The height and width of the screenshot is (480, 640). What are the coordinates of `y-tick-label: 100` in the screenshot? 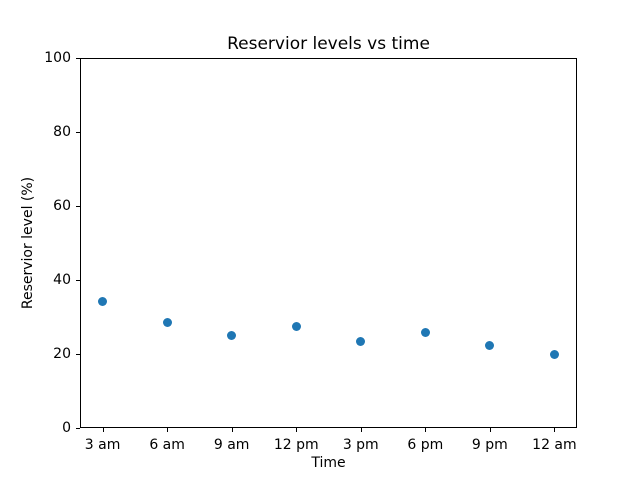 It's located at (57, 58).